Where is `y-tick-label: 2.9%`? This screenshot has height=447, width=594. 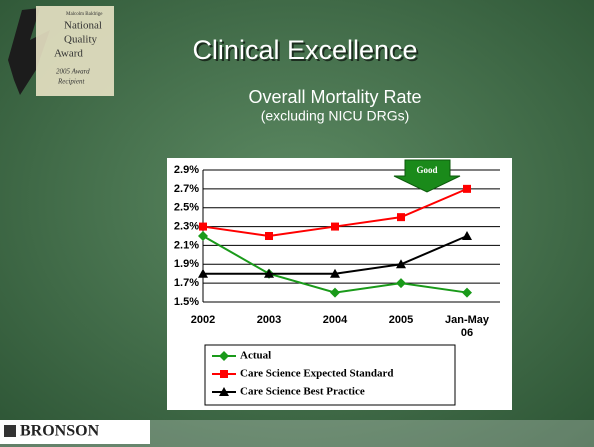
y-tick-label: 2.9% is located at coordinates (186, 170).